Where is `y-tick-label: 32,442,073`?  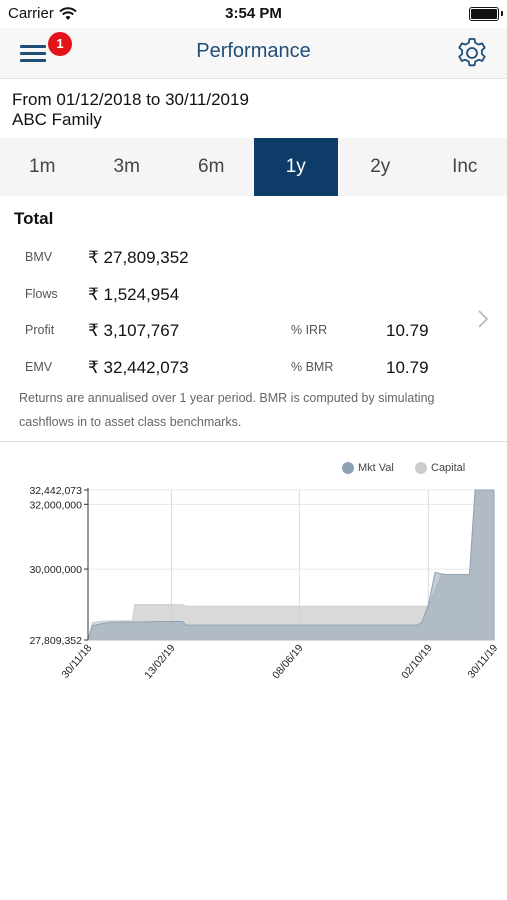 y-tick-label: 32,442,073 is located at coordinates (55, 491).